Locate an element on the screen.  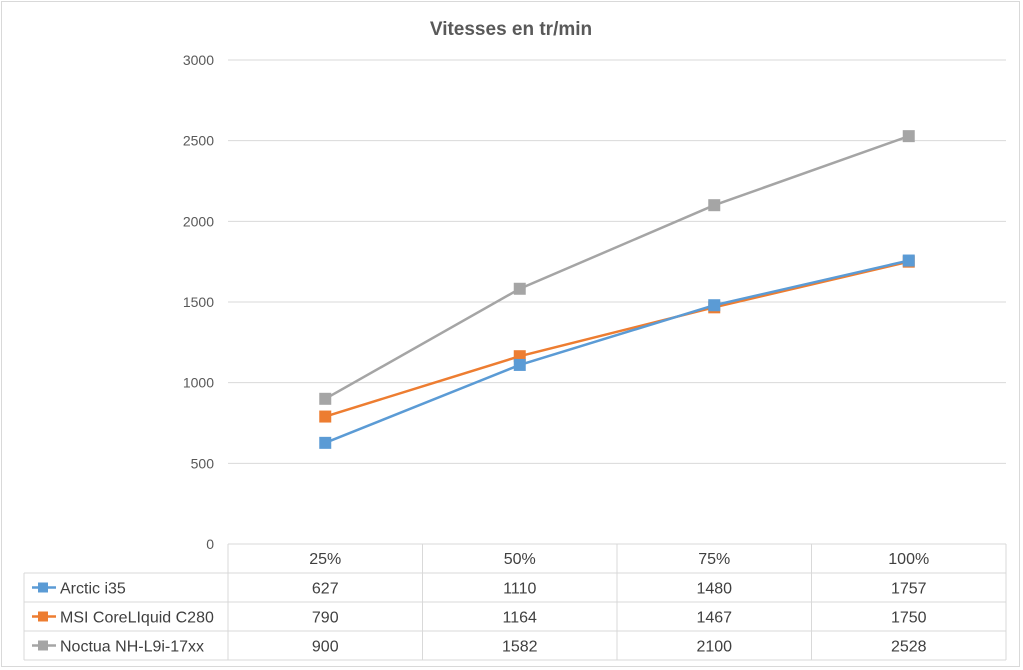
y-tick-label: 1500 is located at coordinates (198, 302).